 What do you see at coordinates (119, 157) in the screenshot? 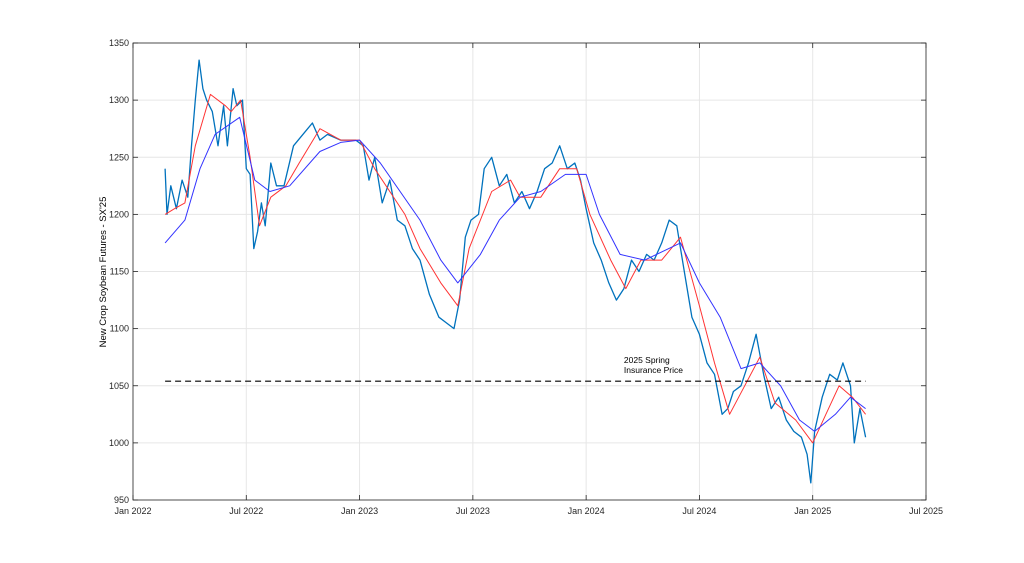
I see `y-tick-label: 1250` at bounding box center [119, 157].